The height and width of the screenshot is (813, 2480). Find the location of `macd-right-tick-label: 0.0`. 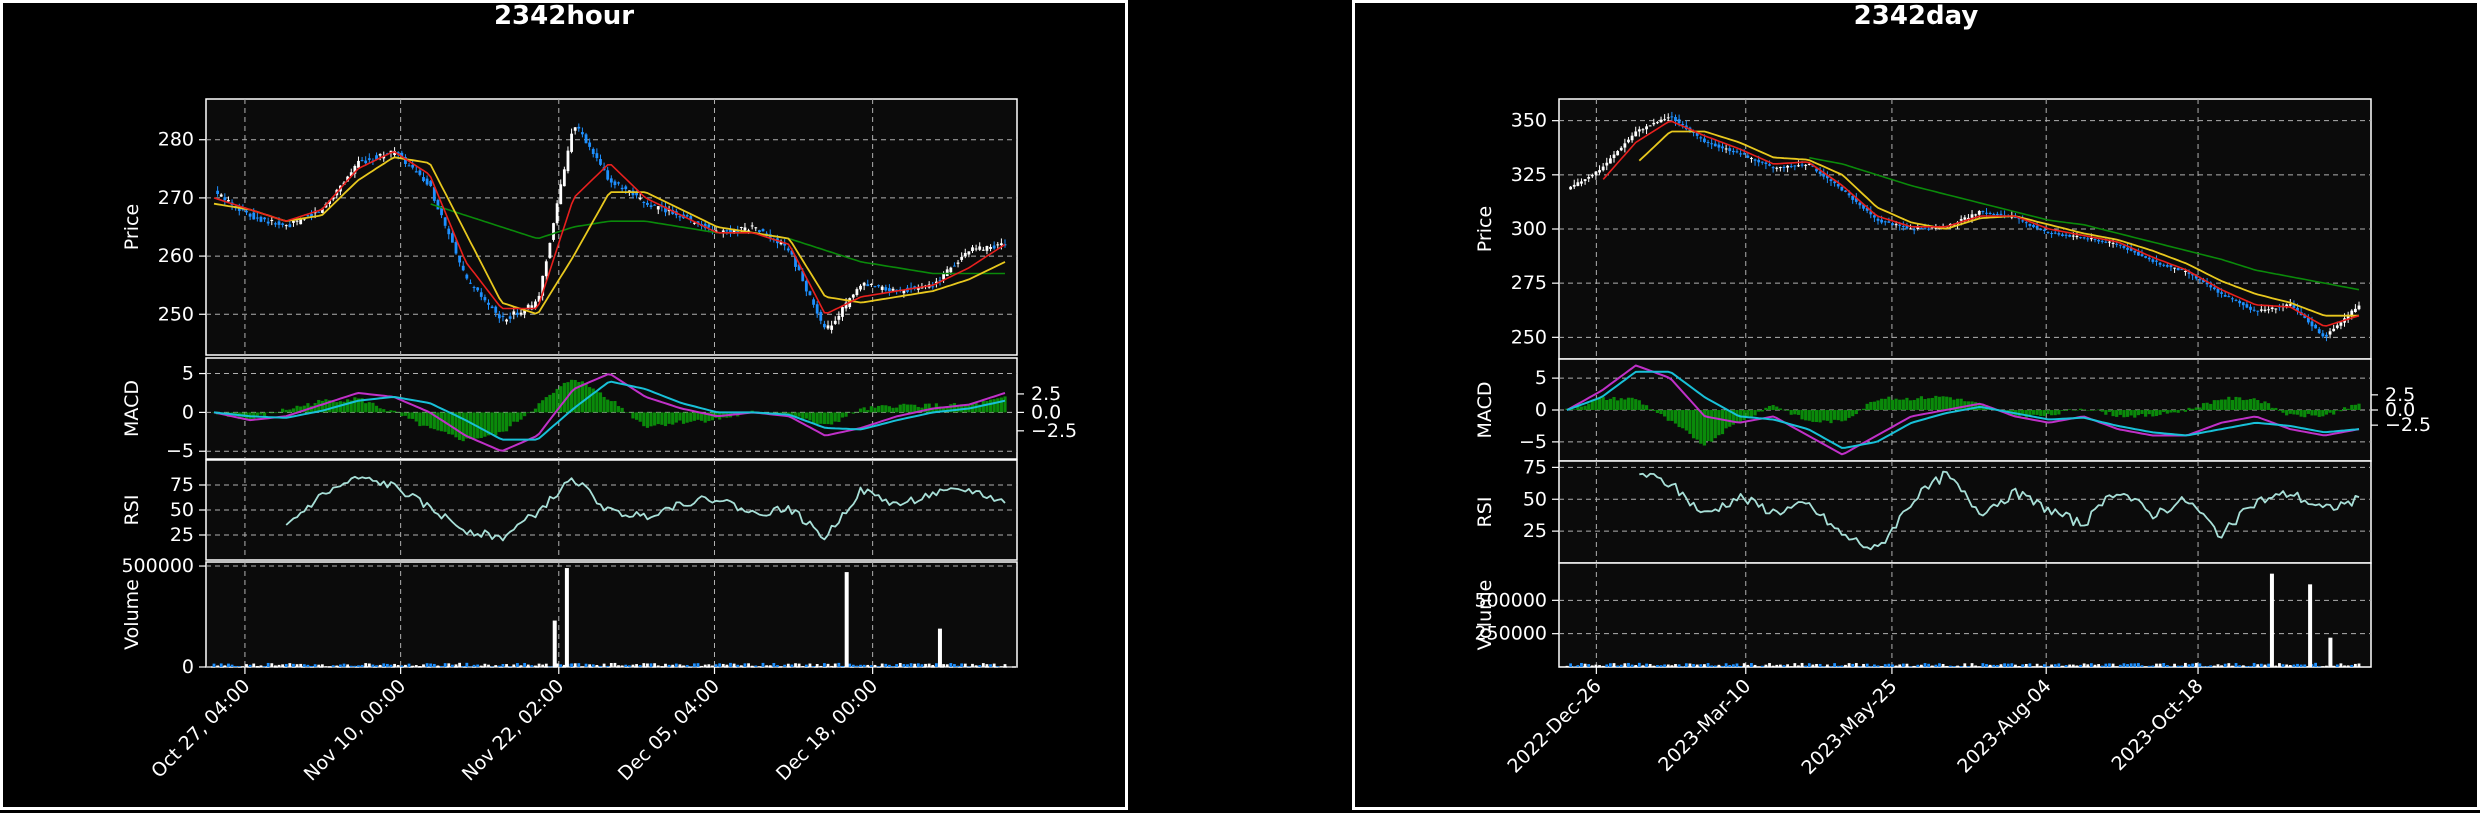

macd-right-tick-label: 0.0 is located at coordinates (2400, 410).